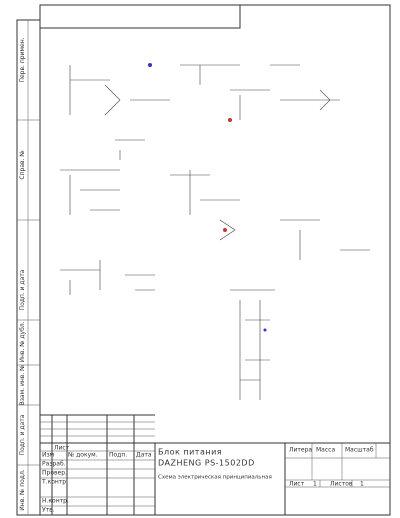 This screenshot has height=518, width=400. I want to click on right-header: Масса, so click(325, 450).